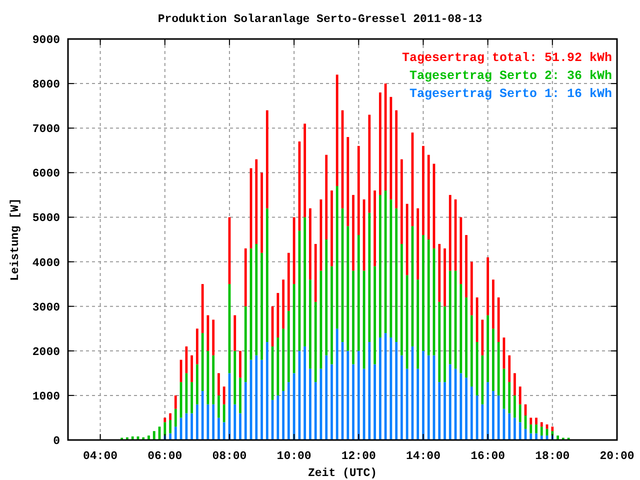 This screenshot has width=640, height=480. What do you see at coordinates (100, 456) in the screenshot?
I see `x-tick-label: 04:00` at bounding box center [100, 456].